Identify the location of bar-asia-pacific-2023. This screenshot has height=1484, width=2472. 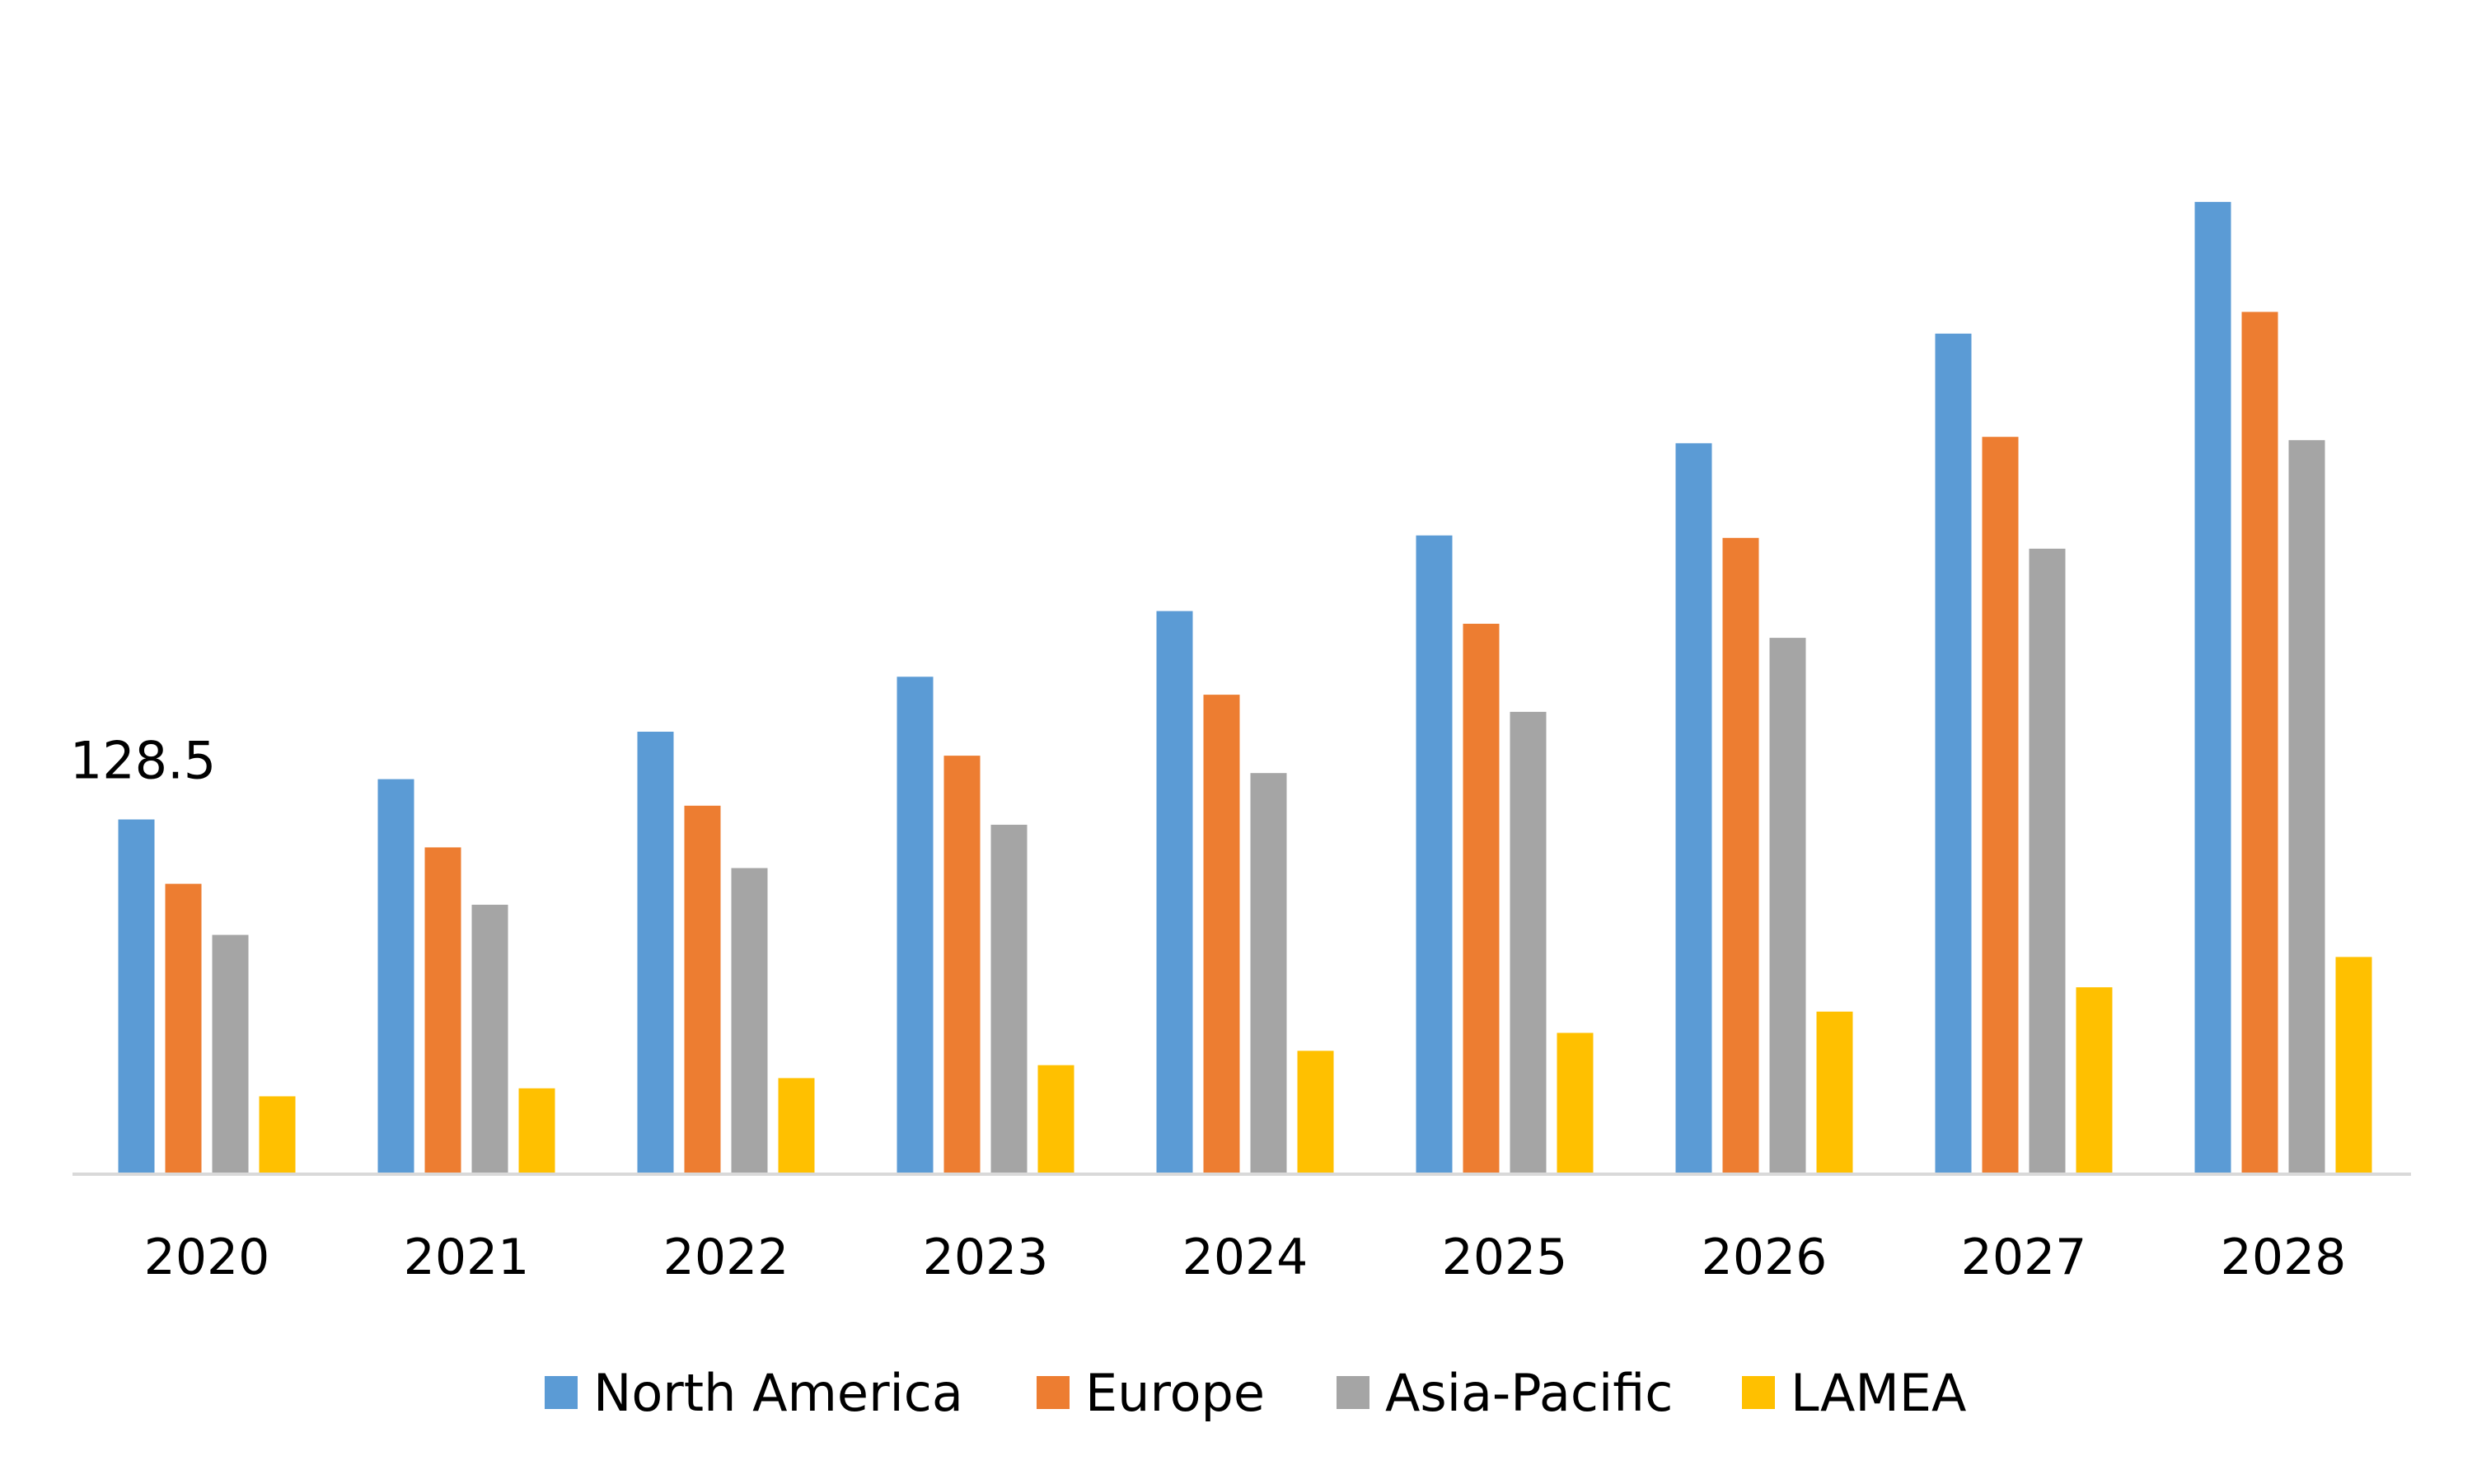
(1009, 999).